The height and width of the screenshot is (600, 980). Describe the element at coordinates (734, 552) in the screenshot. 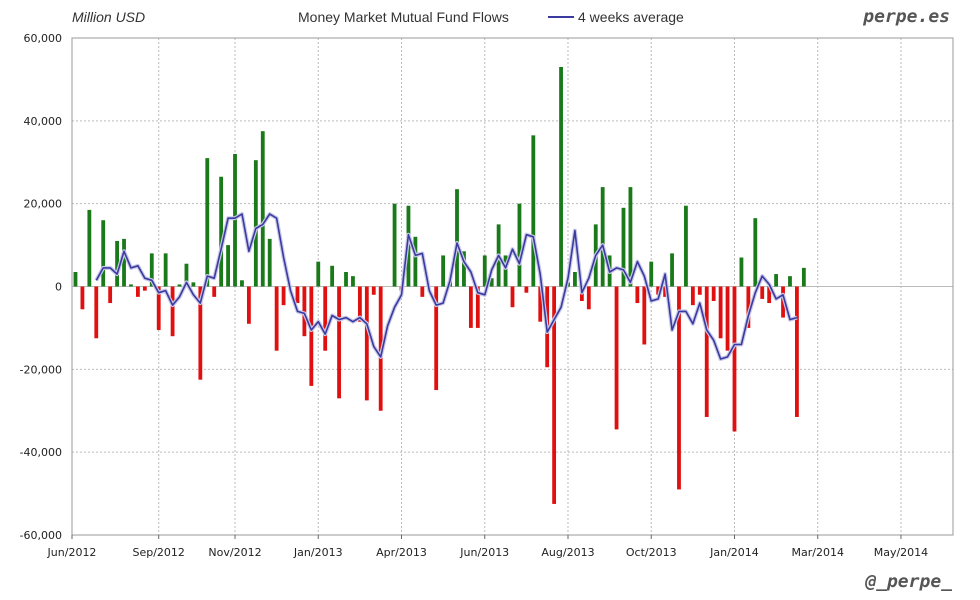

I see `x-tick-label: Jan/2014` at that location.